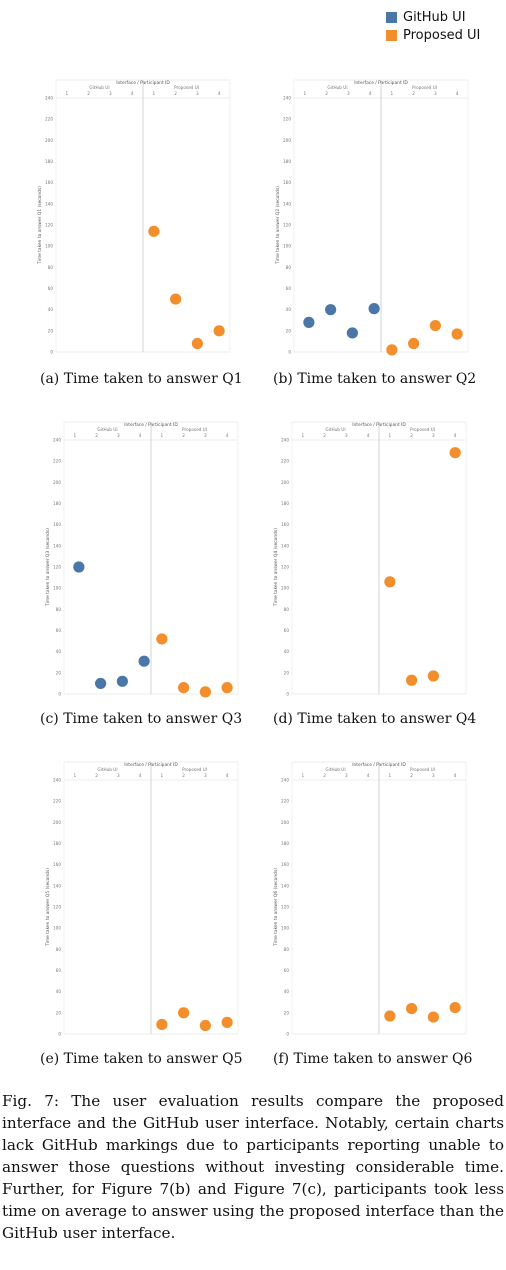 The image size is (506, 1270). I want to click on caption-q3: (c) Time taken to answer Q3, so click(141, 719).